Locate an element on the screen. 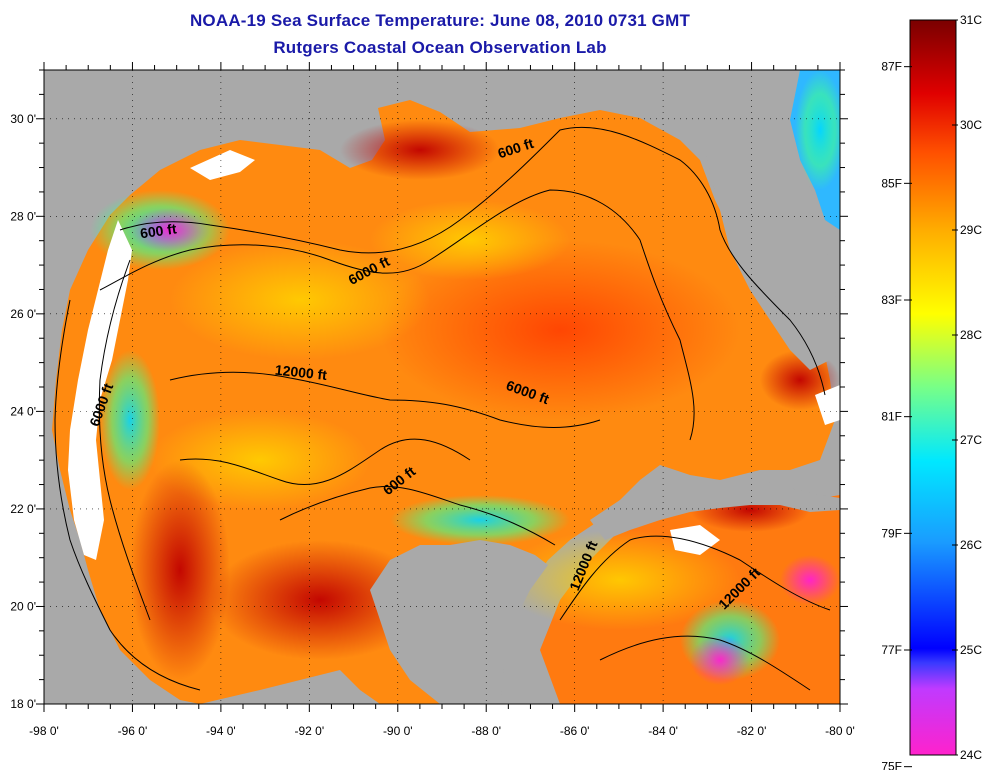 Image resolution: width=992 pixels, height=770 pixels. cloud-mask-cuba is located at coordinates (695, 540).